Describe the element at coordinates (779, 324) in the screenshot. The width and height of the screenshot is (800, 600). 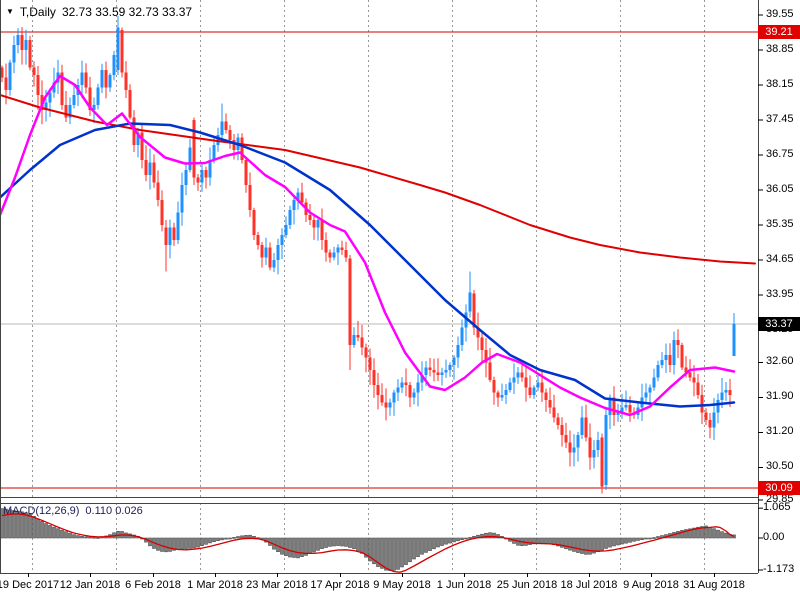
I see `price-badge-current: 33.37` at that location.